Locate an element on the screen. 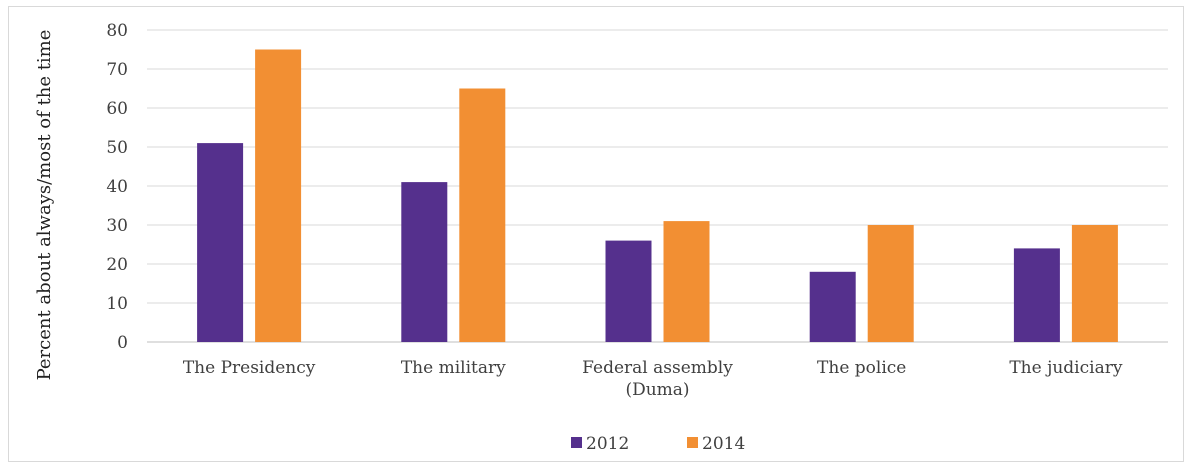 The width and height of the screenshot is (1194, 468). category-label: The police is located at coordinates (861, 368).